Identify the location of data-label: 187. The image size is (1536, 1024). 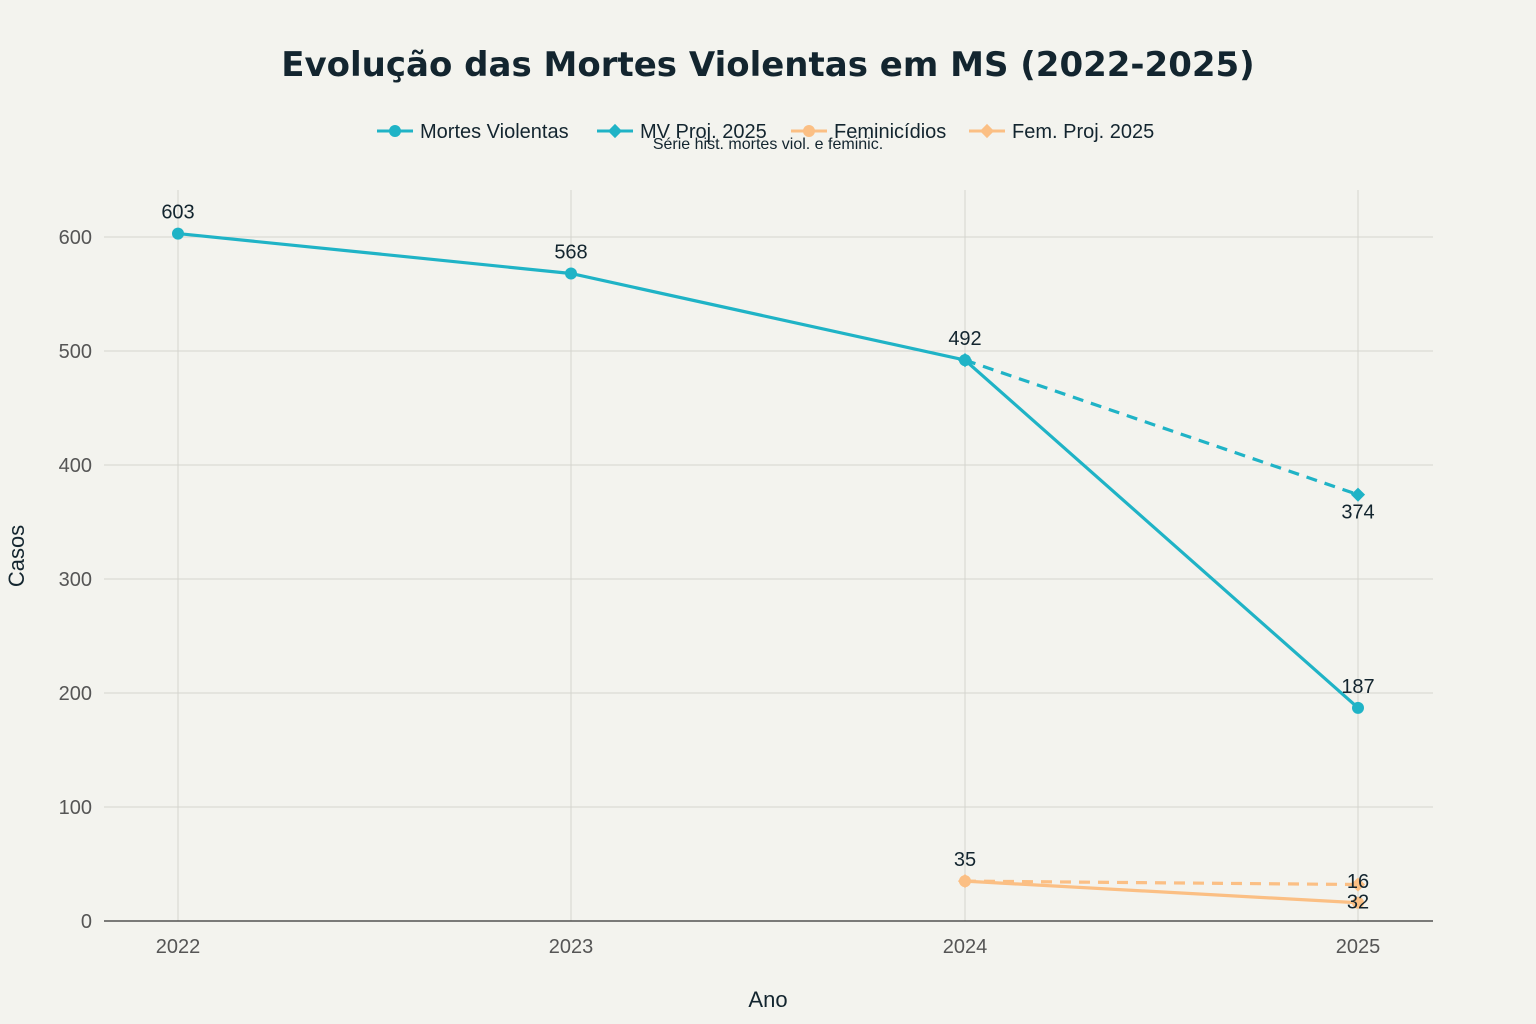
(1357, 687).